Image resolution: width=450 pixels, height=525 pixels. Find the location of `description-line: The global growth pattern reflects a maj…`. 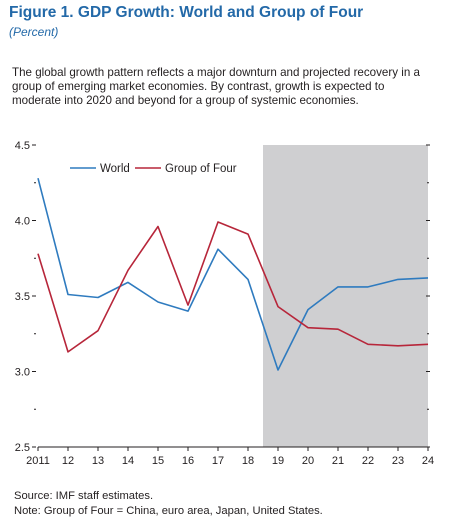

description-line: The global growth pattern reflects a maj… is located at coordinates (216, 72).